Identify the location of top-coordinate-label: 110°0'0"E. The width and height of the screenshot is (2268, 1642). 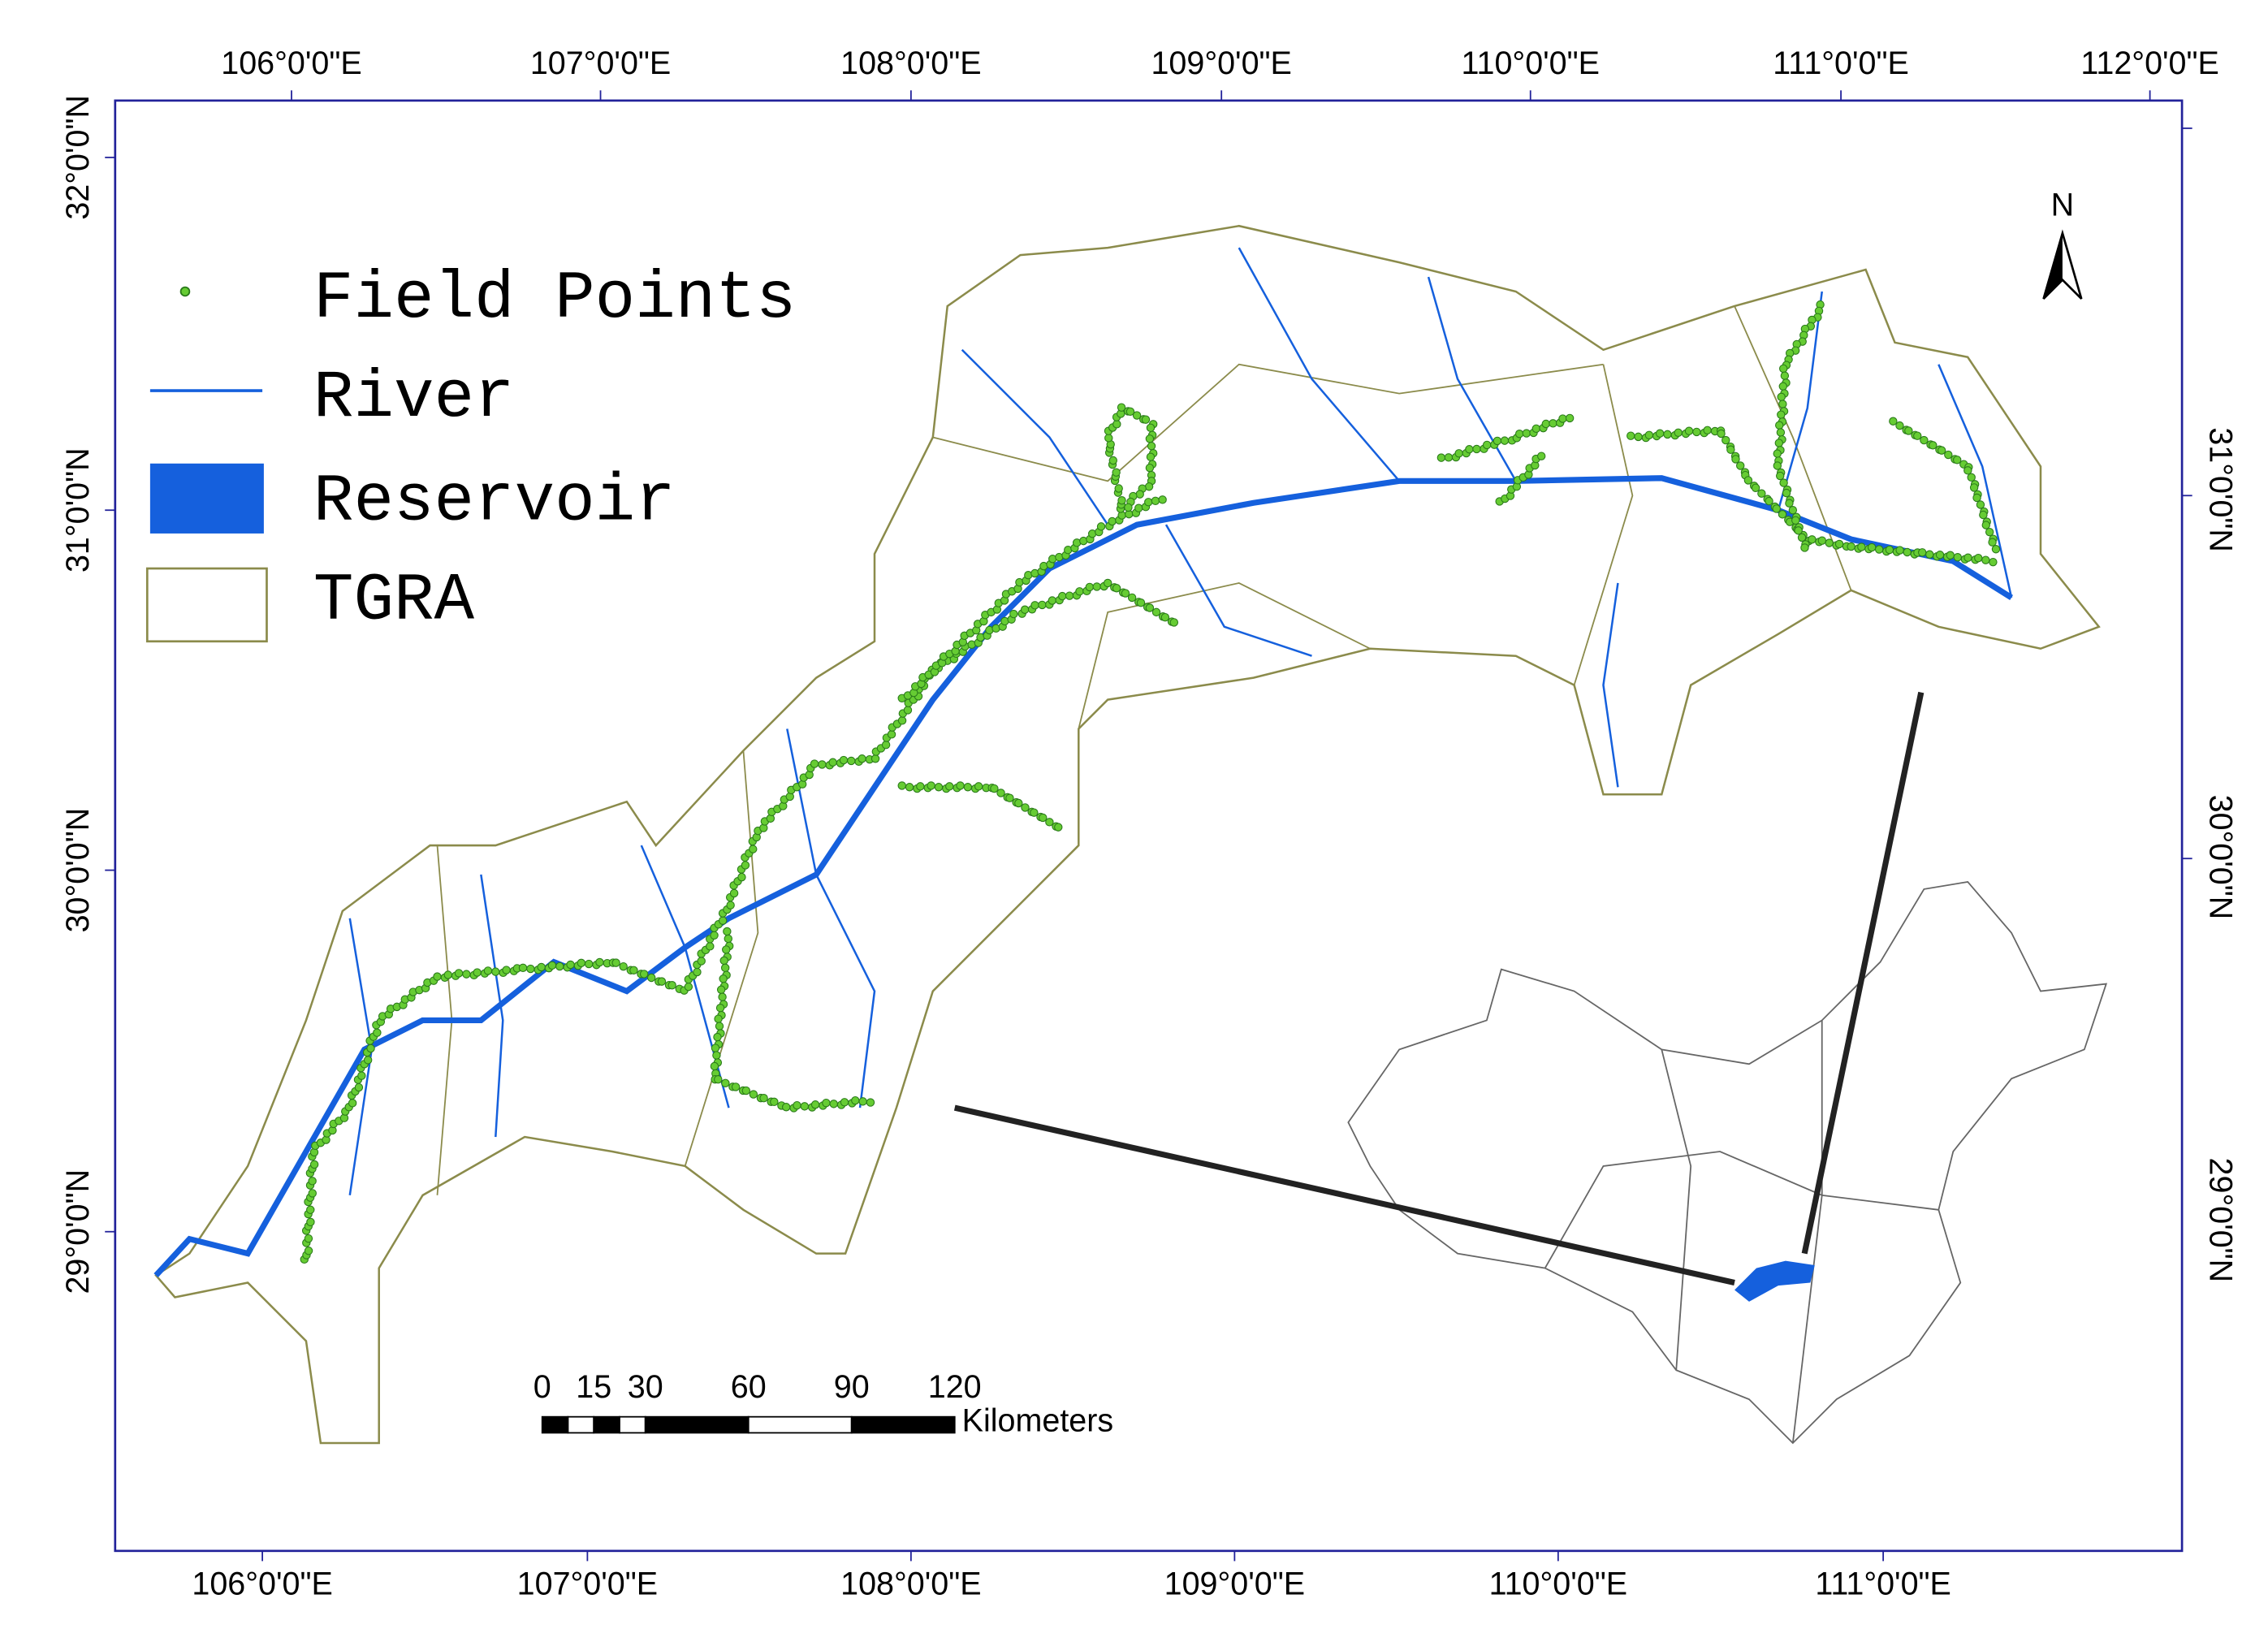
(1530, 63).